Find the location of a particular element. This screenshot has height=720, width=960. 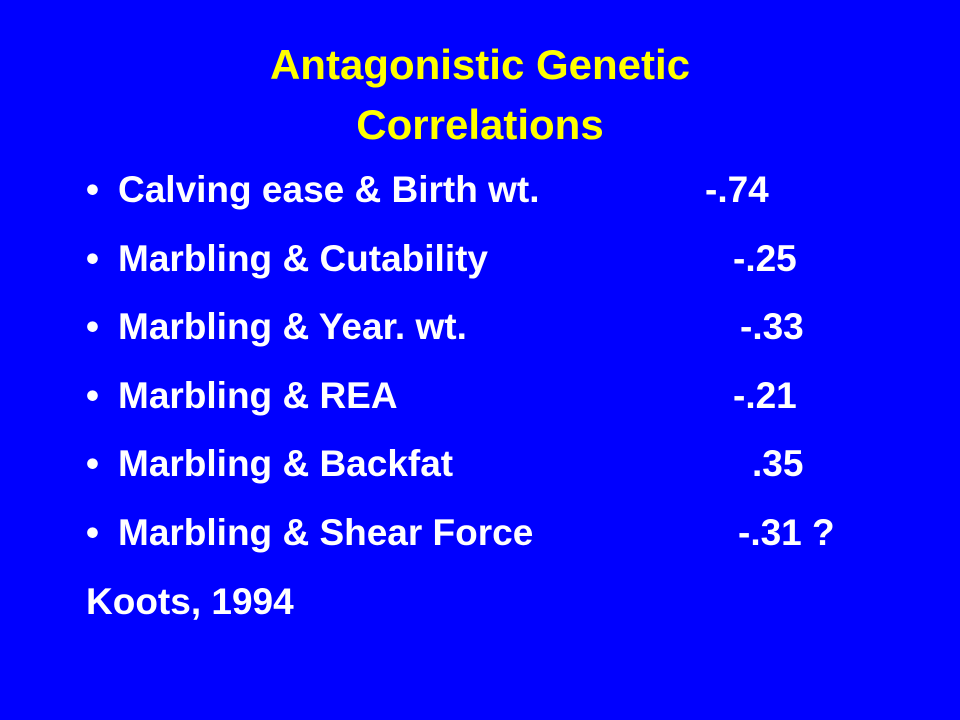

bullet-value: -.21 is located at coordinates (765, 395).